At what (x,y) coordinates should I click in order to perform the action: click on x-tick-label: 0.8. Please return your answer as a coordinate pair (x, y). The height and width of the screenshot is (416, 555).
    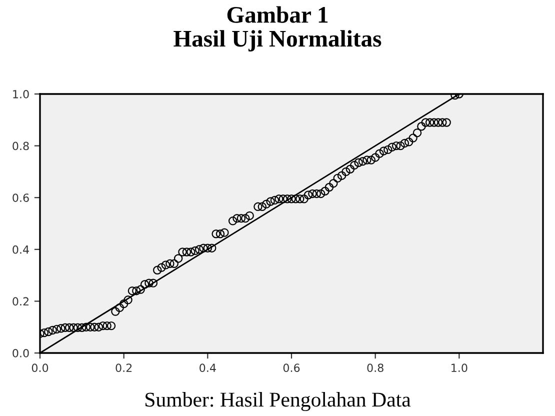
    Looking at the image, I should click on (375, 368).